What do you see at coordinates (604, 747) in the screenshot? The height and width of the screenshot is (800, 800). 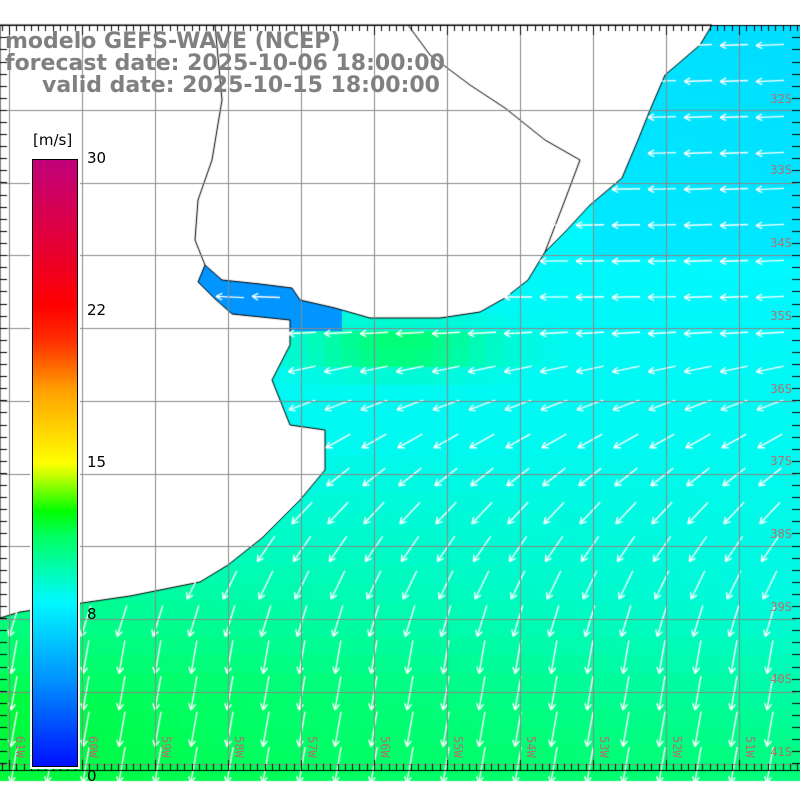 I see `longitude-label: 53W` at bounding box center [604, 747].